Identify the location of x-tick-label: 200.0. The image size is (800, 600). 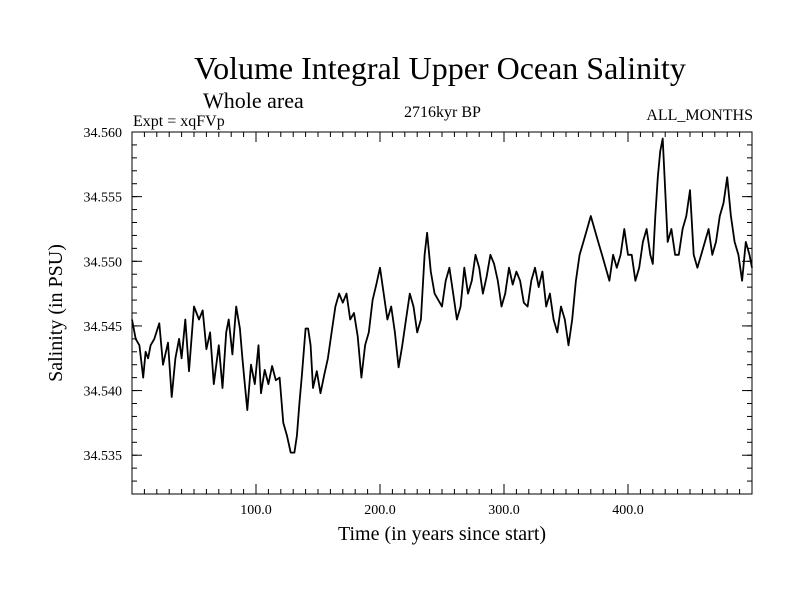
(380, 510).